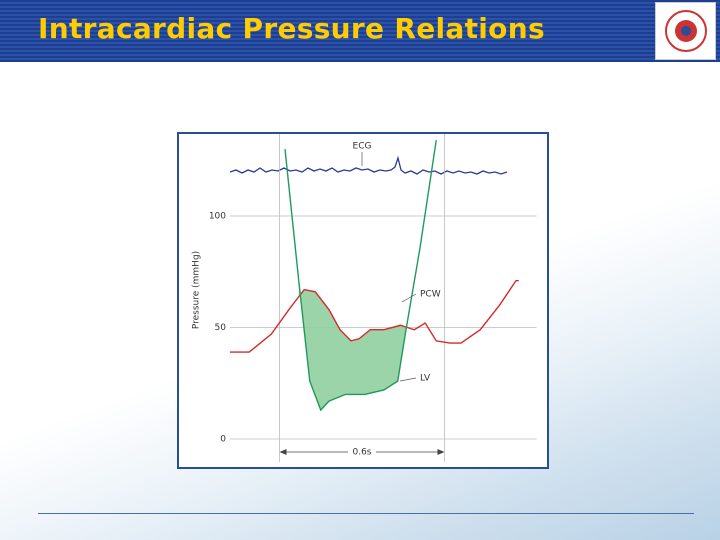 The width and height of the screenshot is (720, 540). Describe the element at coordinates (223, 440) in the screenshot. I see `y-tick-label: 0` at that location.